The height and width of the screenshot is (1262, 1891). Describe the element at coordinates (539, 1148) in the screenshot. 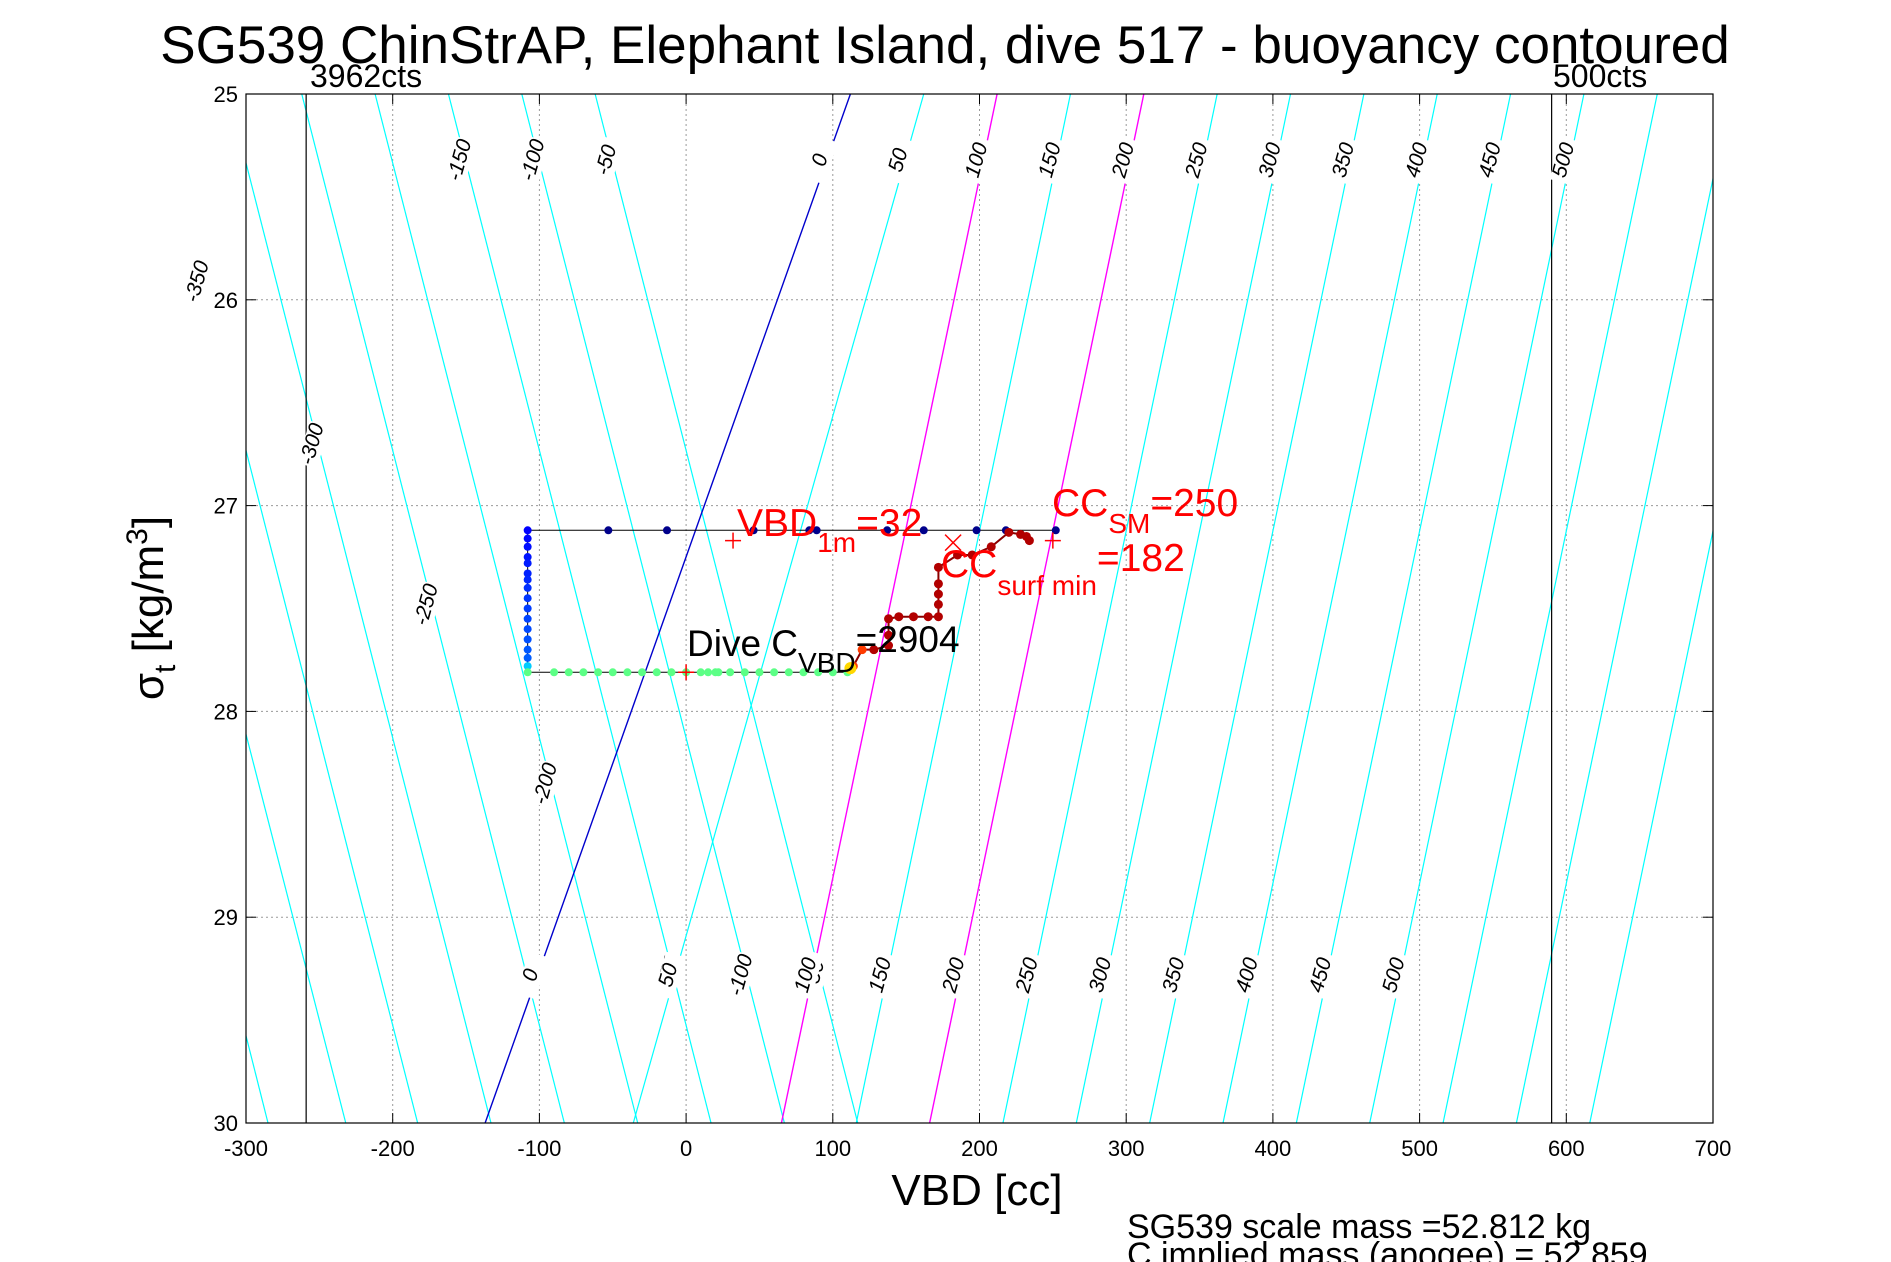

I see `x-tick-label: -100` at that location.